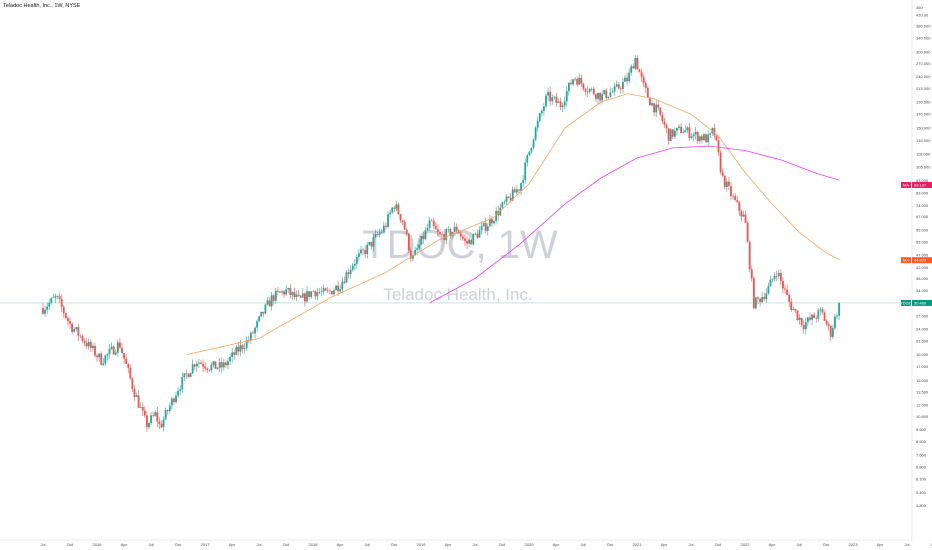 The height and width of the screenshot is (550, 932). What do you see at coordinates (854, 544) in the screenshot?
I see `time-tick-label: 2023` at bounding box center [854, 544].